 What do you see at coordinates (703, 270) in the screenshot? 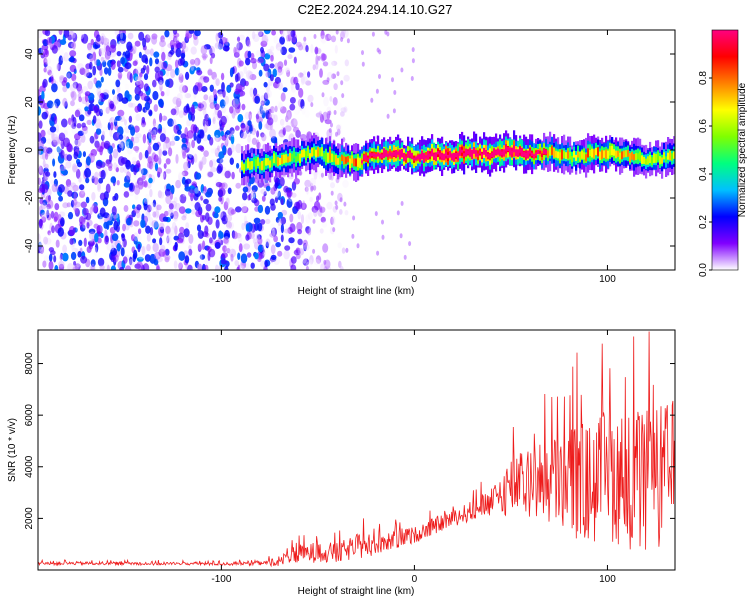
I see `colorbar-tick-label: 0.0` at bounding box center [703, 270].